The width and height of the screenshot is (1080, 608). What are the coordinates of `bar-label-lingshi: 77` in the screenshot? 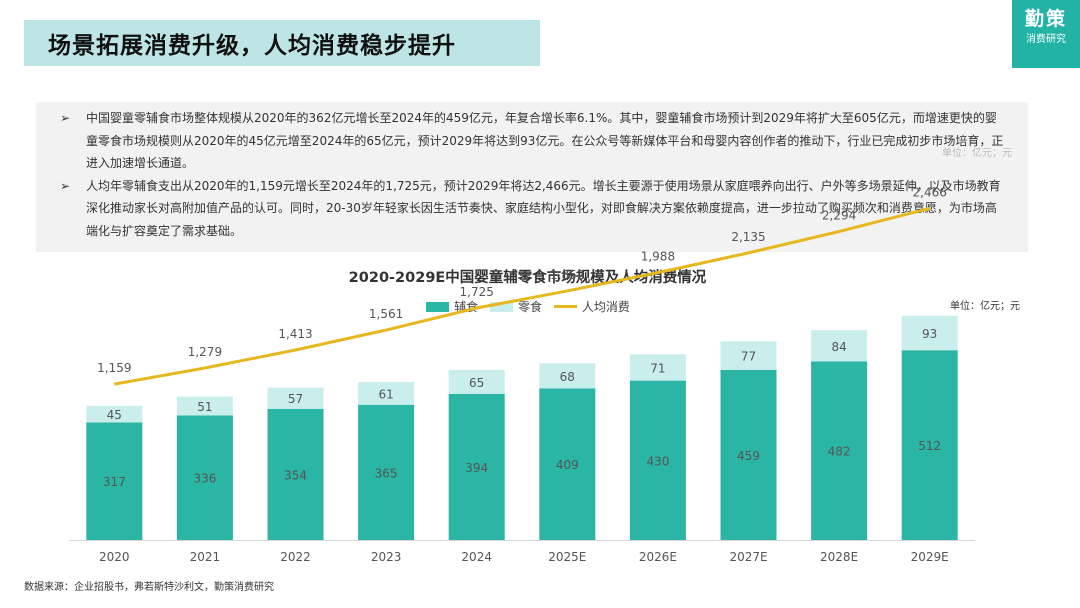 It's located at (748, 357).